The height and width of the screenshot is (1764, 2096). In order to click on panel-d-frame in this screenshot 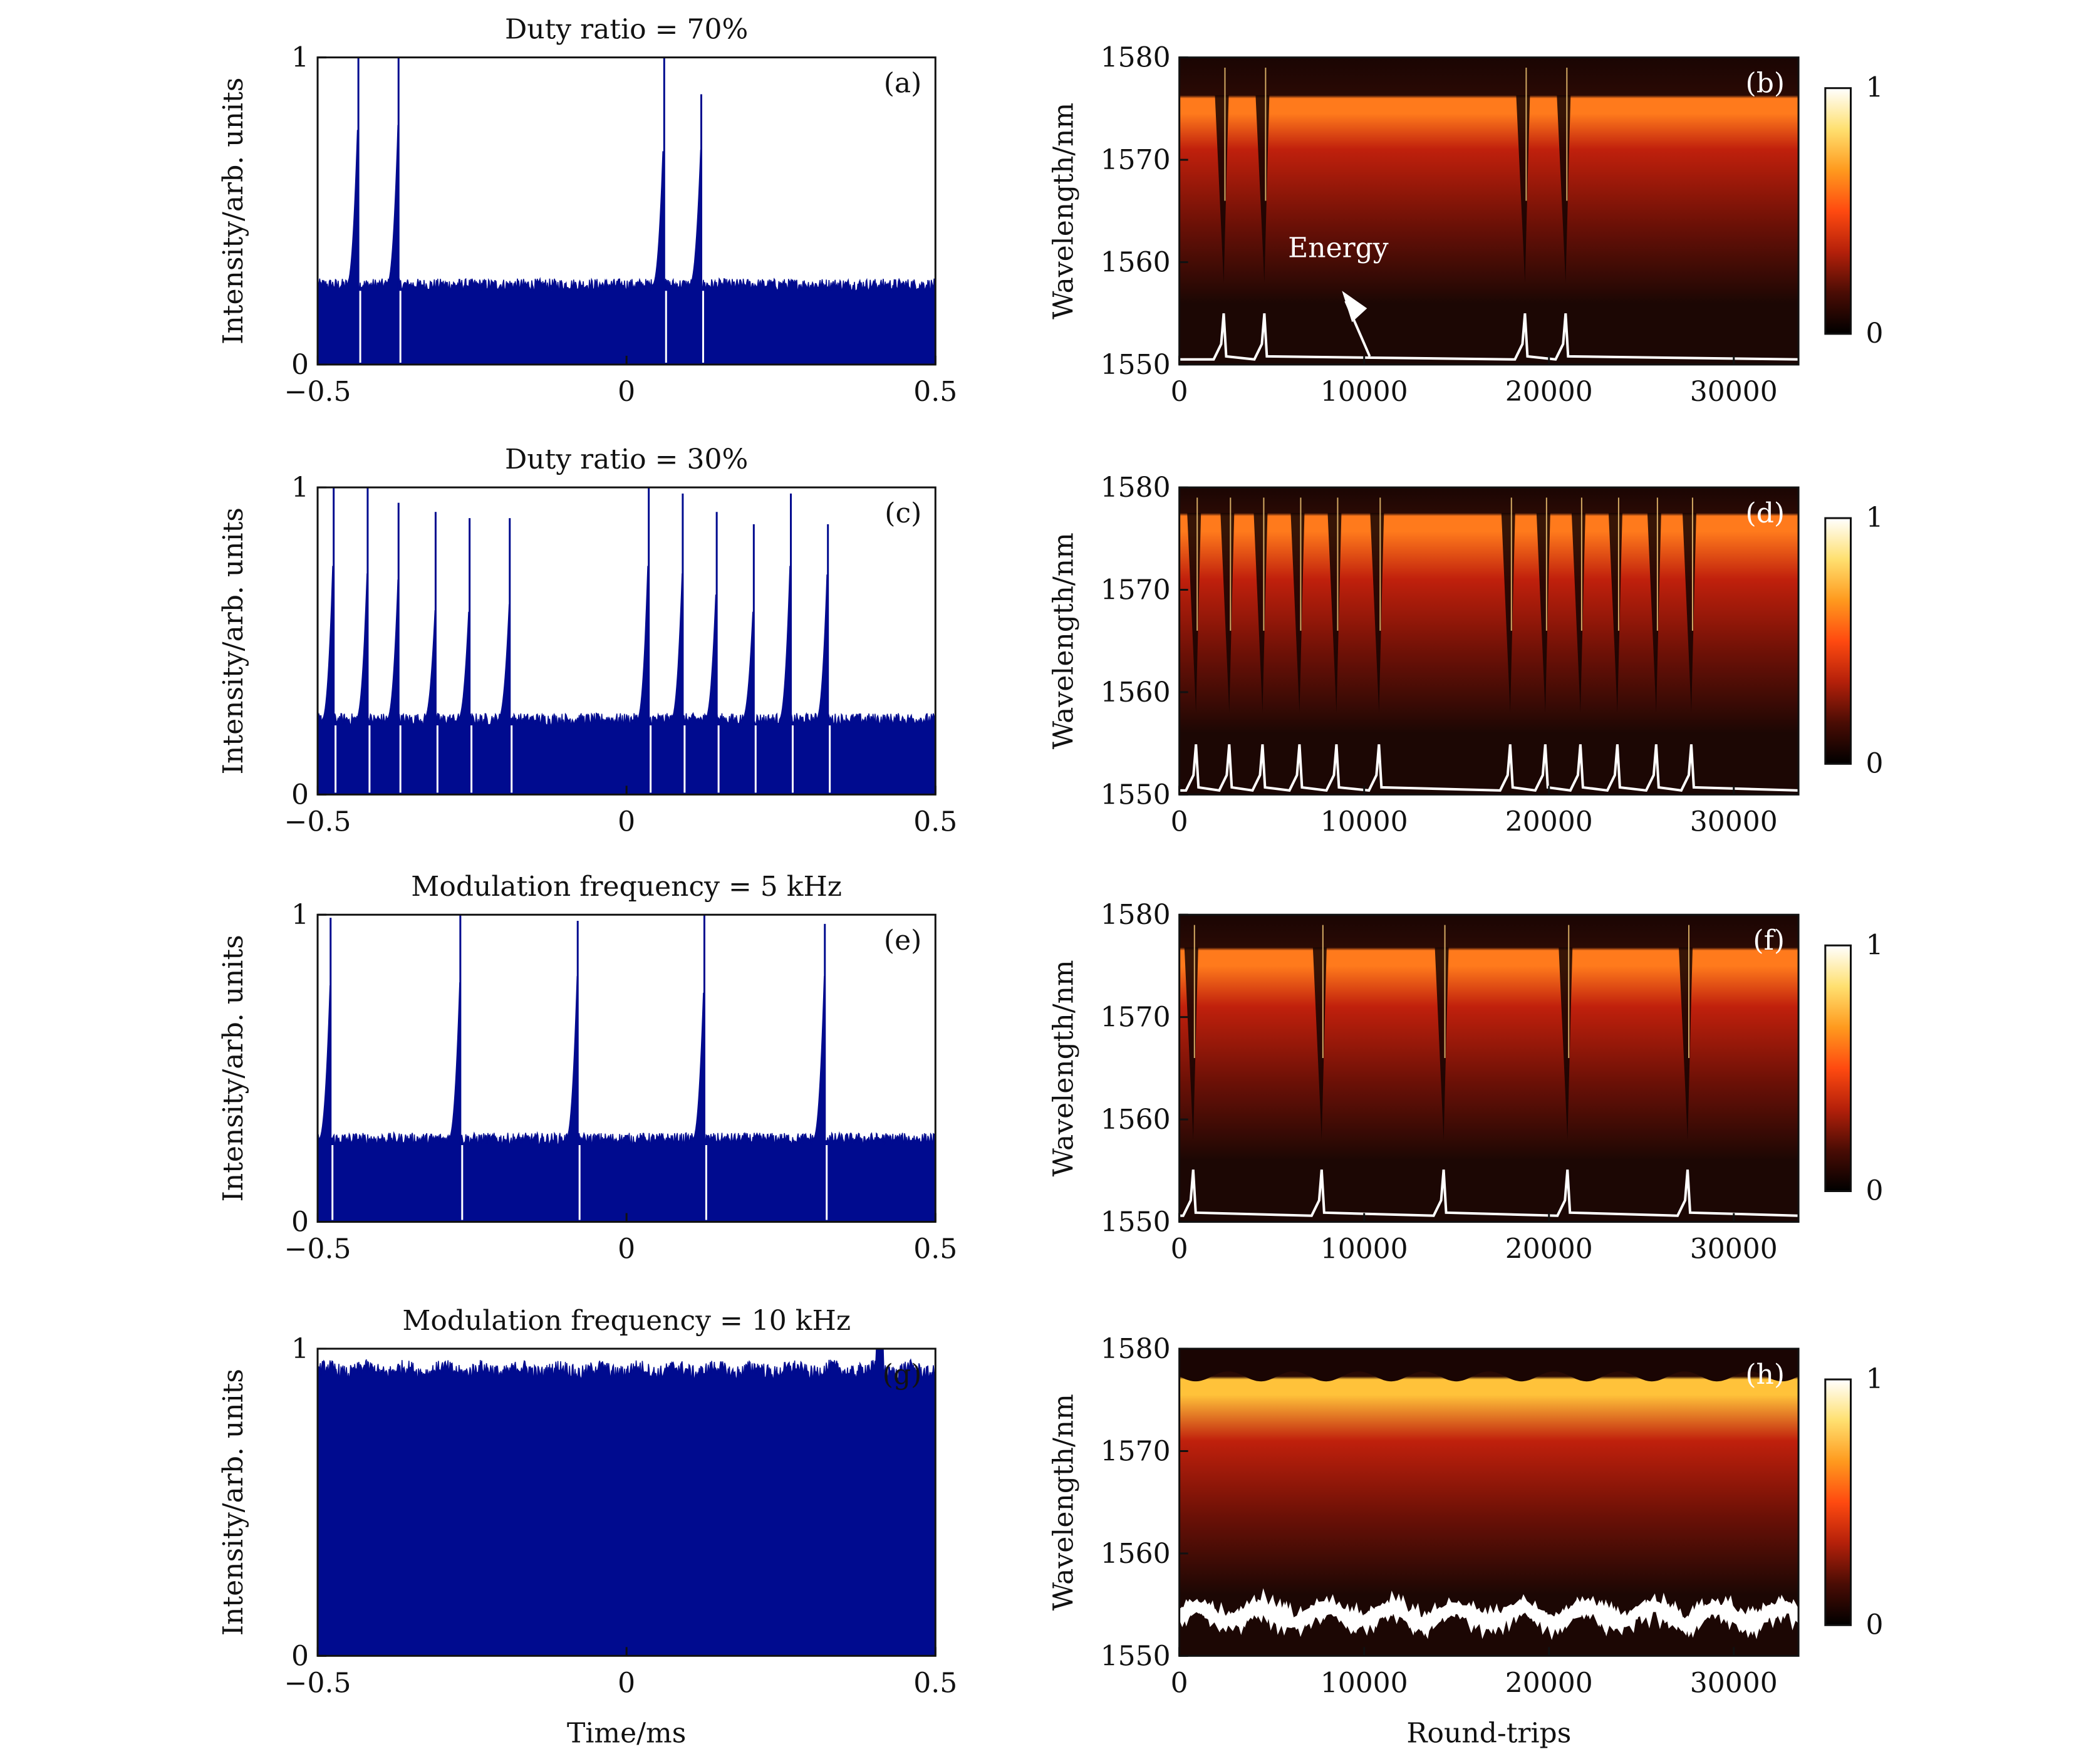, I will do `click(1489, 641)`.